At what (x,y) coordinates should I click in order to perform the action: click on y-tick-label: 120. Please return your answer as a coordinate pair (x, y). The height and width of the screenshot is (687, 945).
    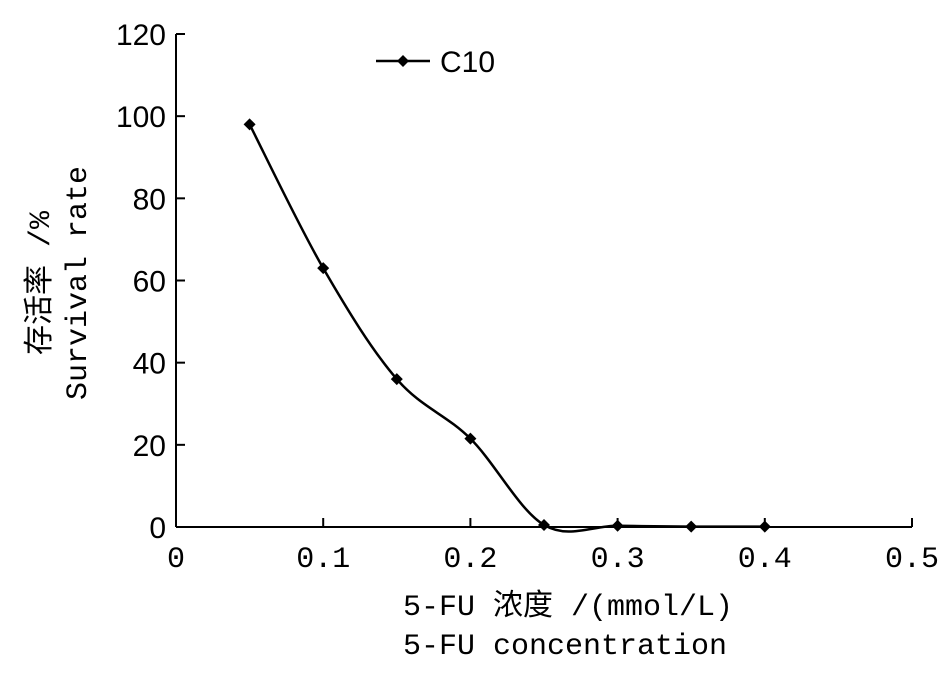
    Looking at the image, I should click on (141, 35).